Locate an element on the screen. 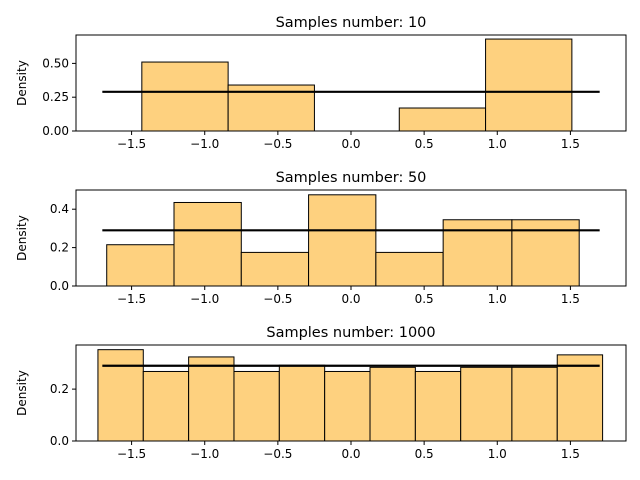 The height and width of the screenshot is (480, 640). y-tick-label: 0.00 is located at coordinates (55, 131).